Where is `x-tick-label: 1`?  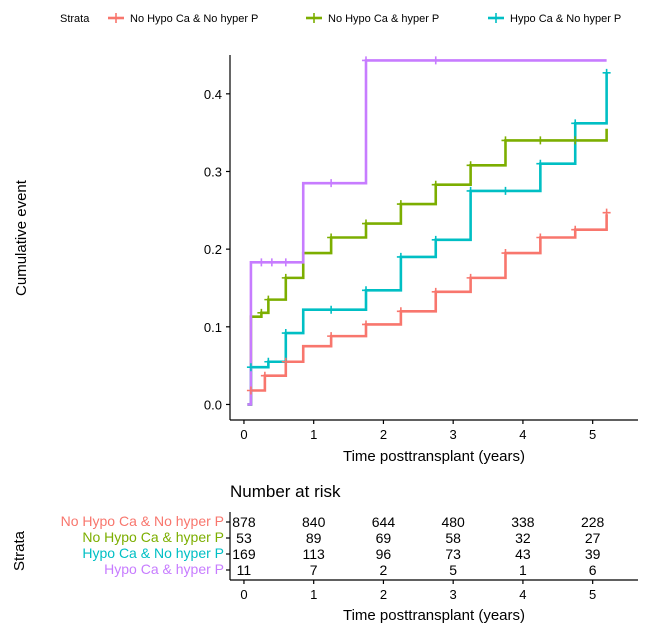
x-tick-label: 1 is located at coordinates (313, 434).